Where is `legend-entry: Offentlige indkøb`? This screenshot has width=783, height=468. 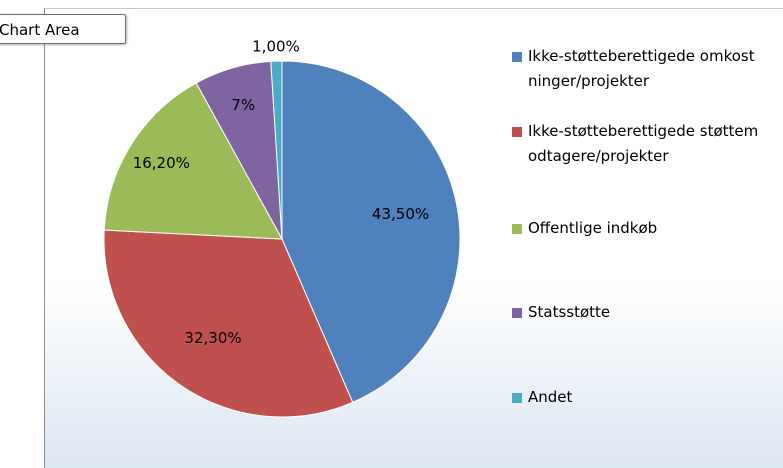 legend-entry: Offentlige indkøb is located at coordinates (637, 228).